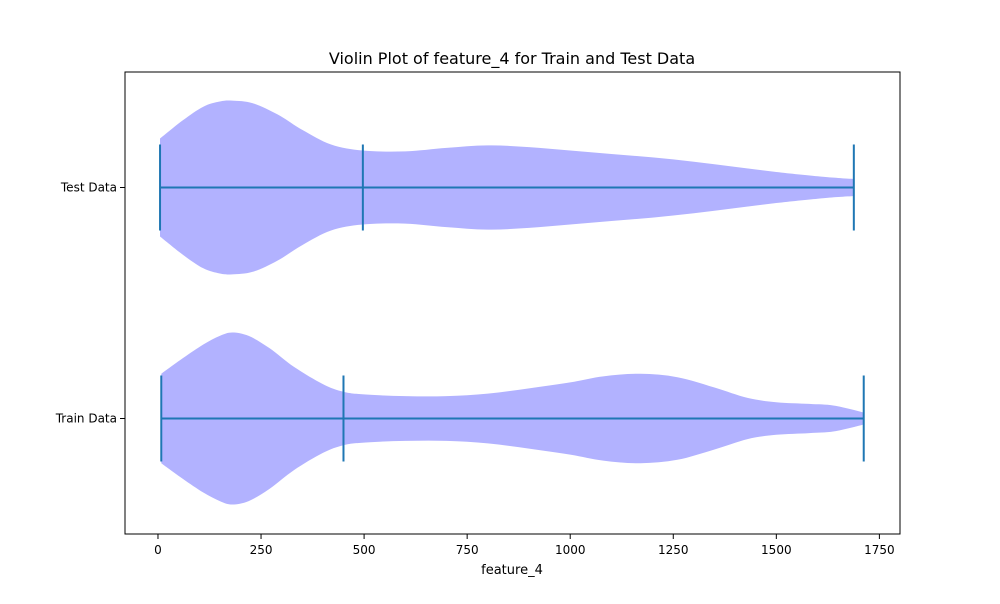 The height and width of the screenshot is (604, 1000). Describe the element at coordinates (364, 550) in the screenshot. I see `x-tick-label: 500` at that location.